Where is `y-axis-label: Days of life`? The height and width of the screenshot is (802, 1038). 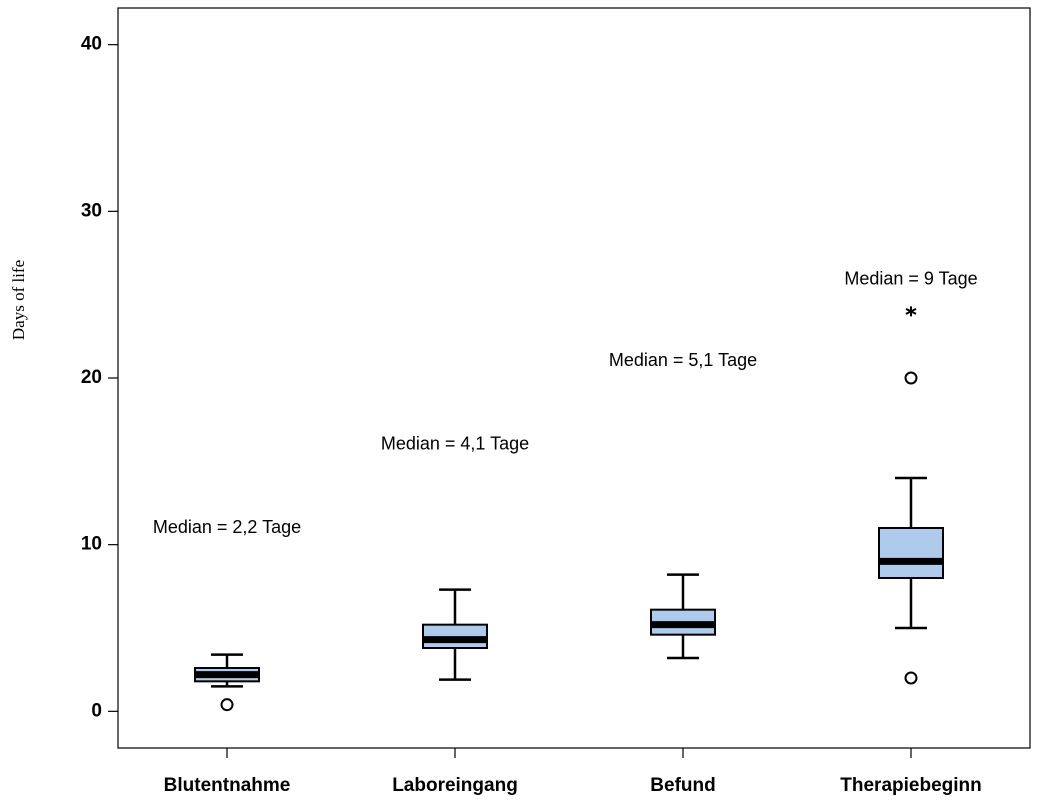
y-axis-label: Days of life is located at coordinates (18, 300).